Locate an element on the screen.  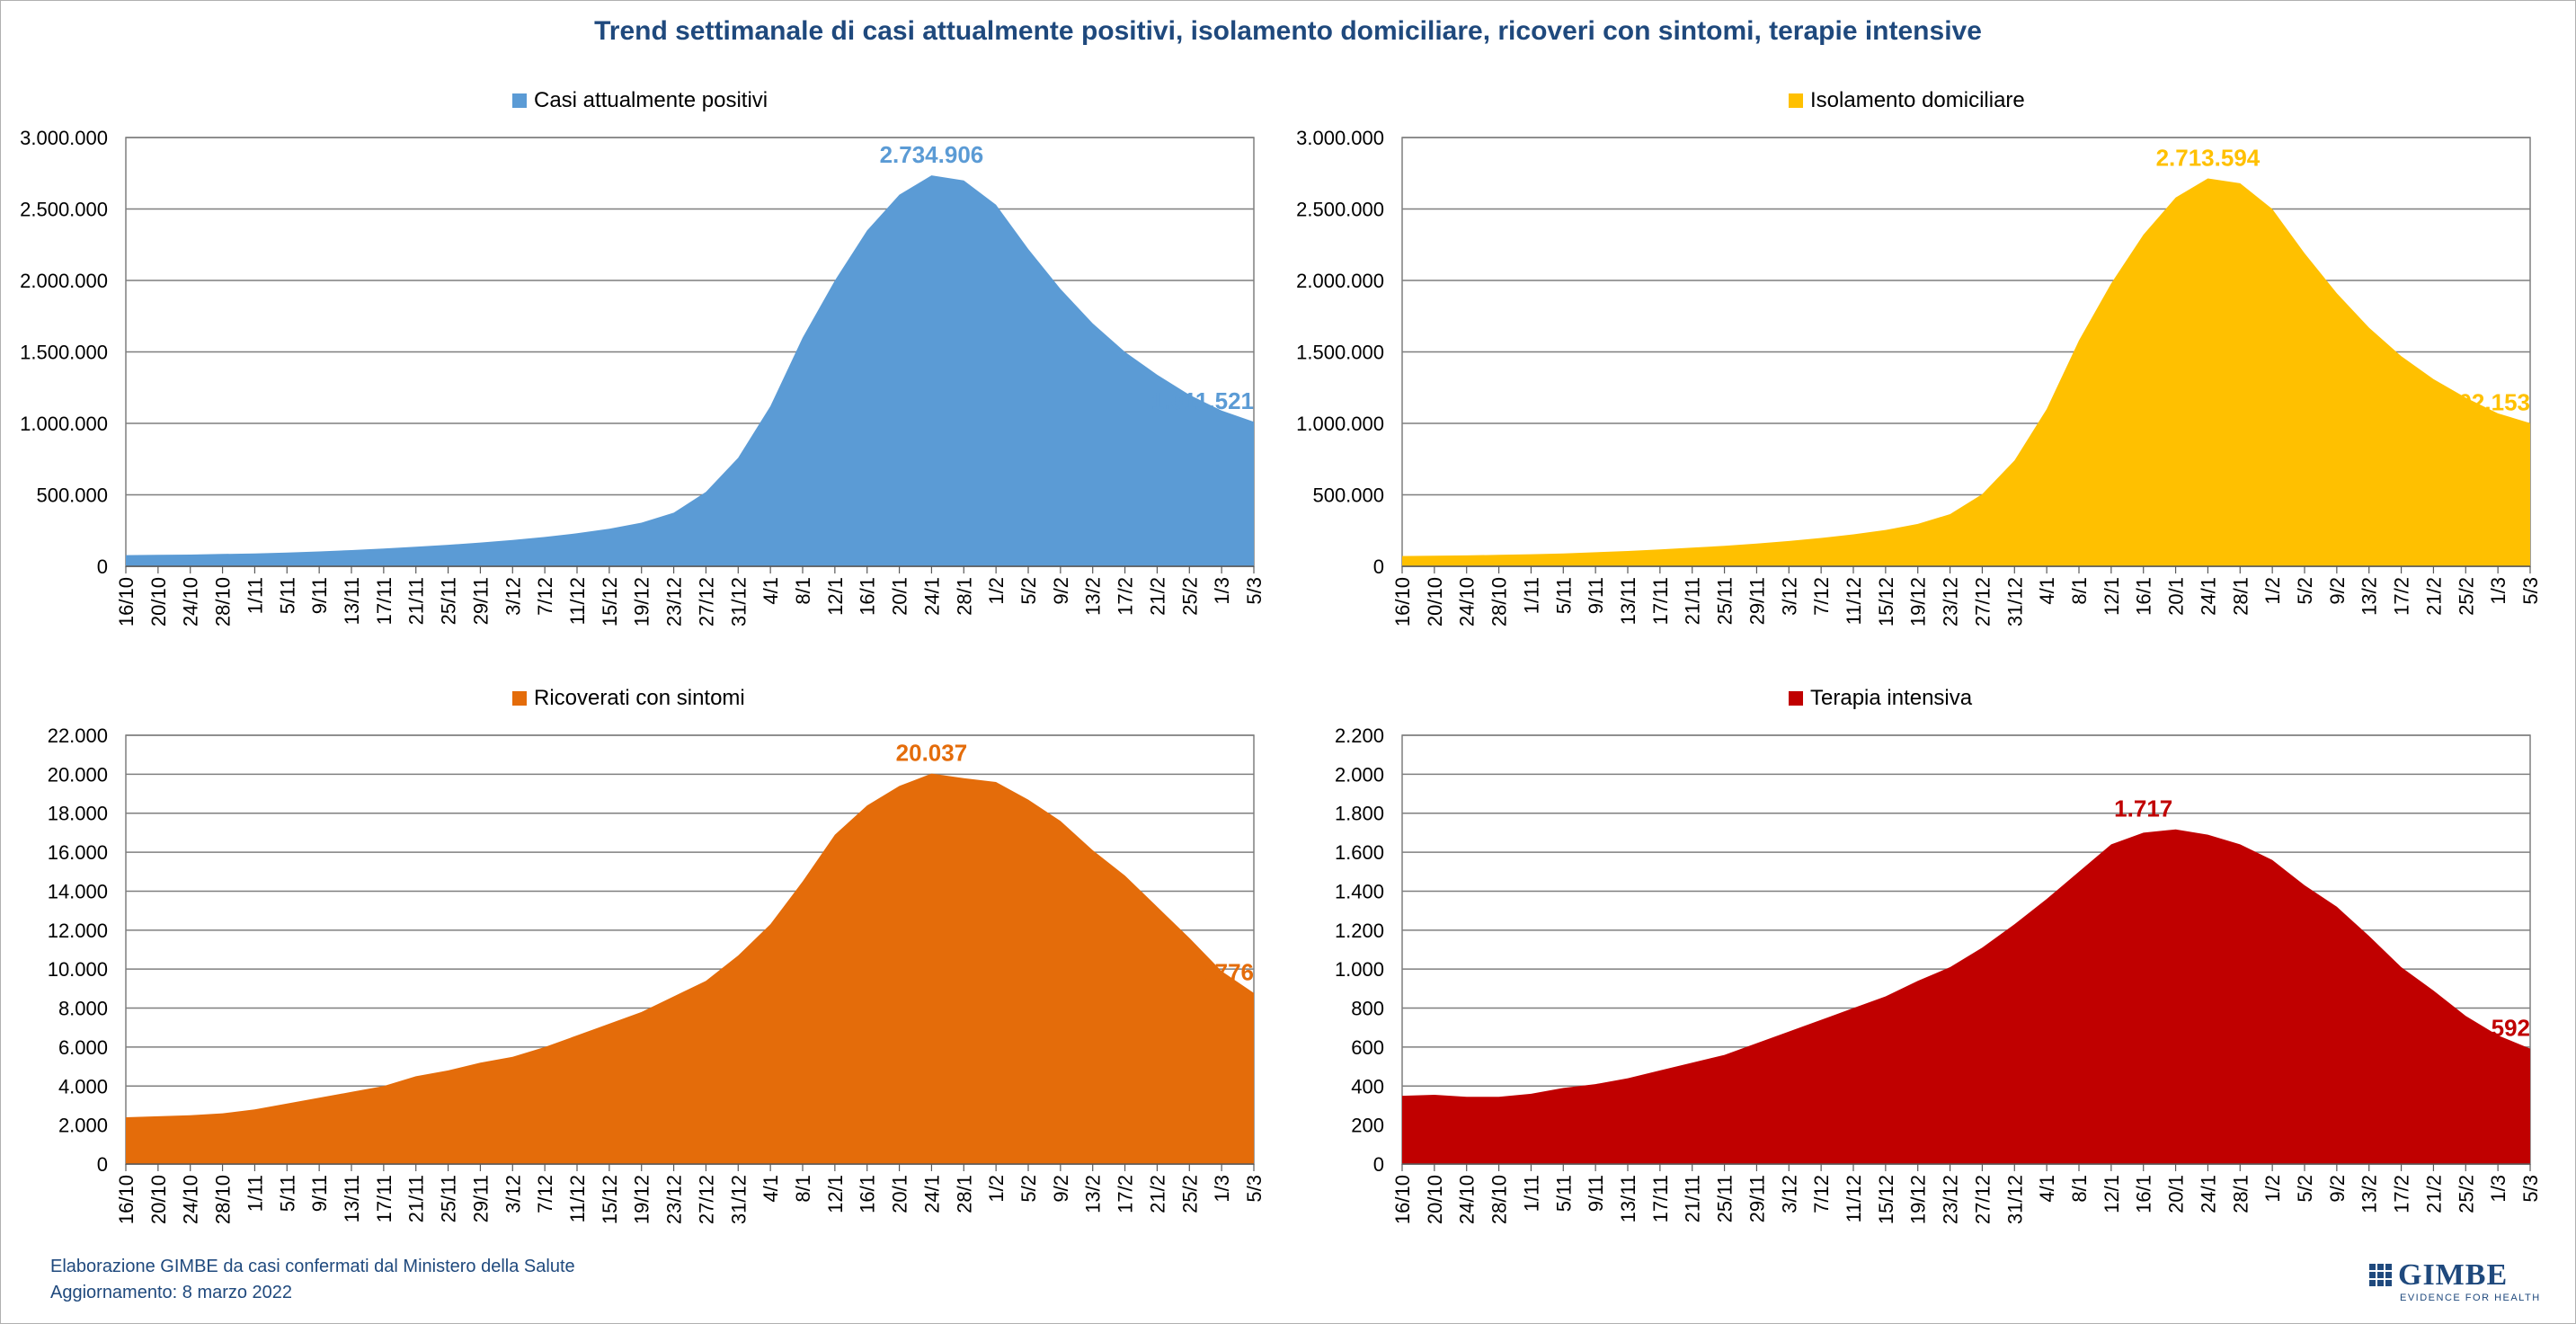
x-tick-label: 25/2 is located at coordinates (2466, 596).